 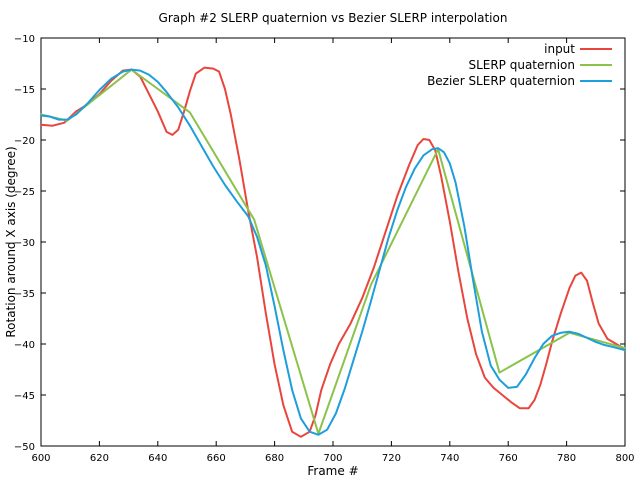 I want to click on x-tick-label: 700, so click(x=332, y=458).